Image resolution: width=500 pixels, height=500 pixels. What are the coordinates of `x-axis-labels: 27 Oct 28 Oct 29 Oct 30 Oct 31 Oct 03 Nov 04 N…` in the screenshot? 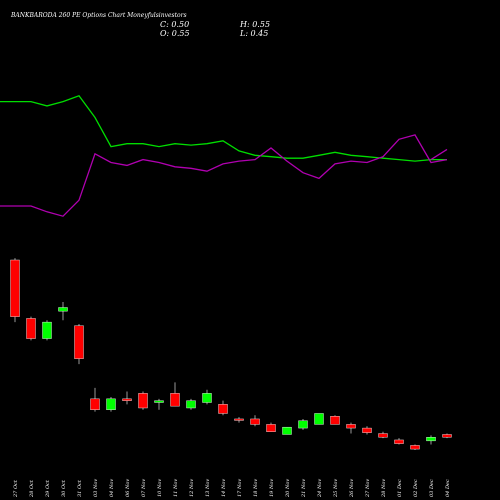 It's located at (232, 488).